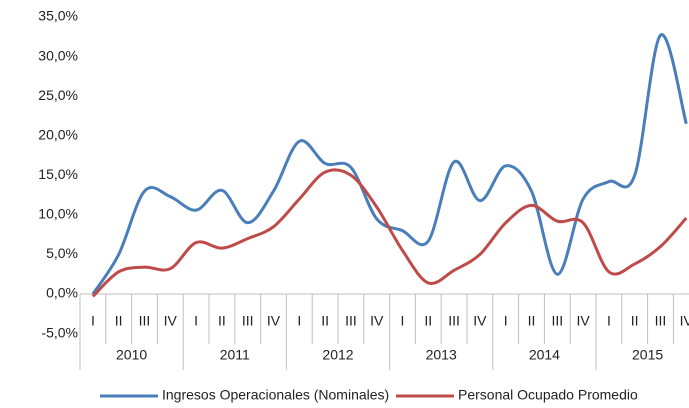 The width and height of the screenshot is (689, 408). What do you see at coordinates (647, 355) in the screenshot?
I see `year-label: 2015` at bounding box center [647, 355].